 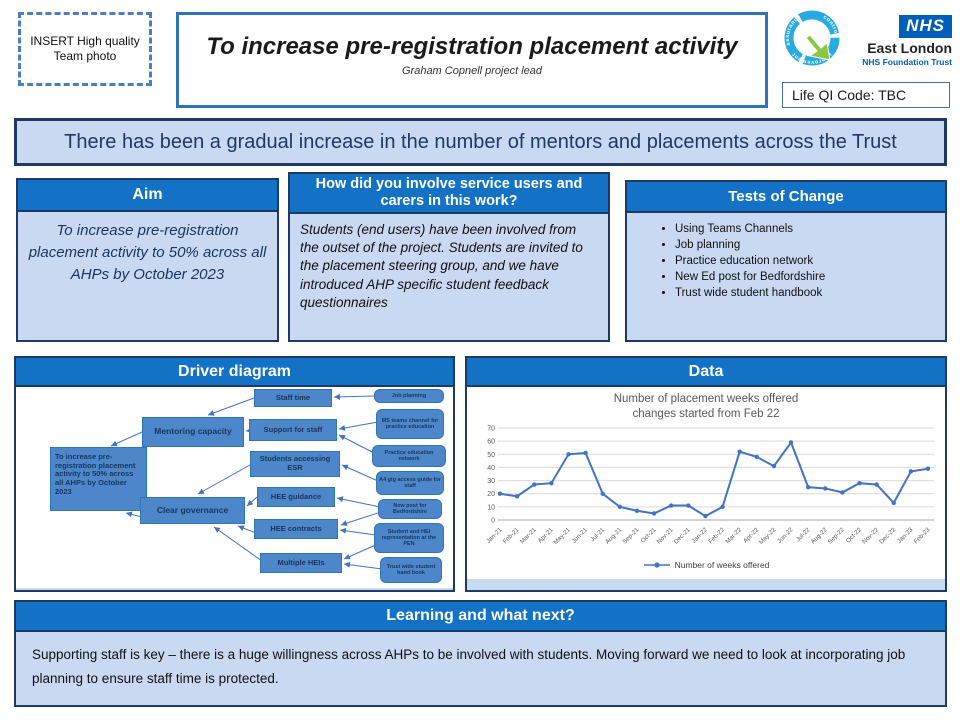 What do you see at coordinates (491, 468) in the screenshot?
I see `svg-text: 40` at bounding box center [491, 468].